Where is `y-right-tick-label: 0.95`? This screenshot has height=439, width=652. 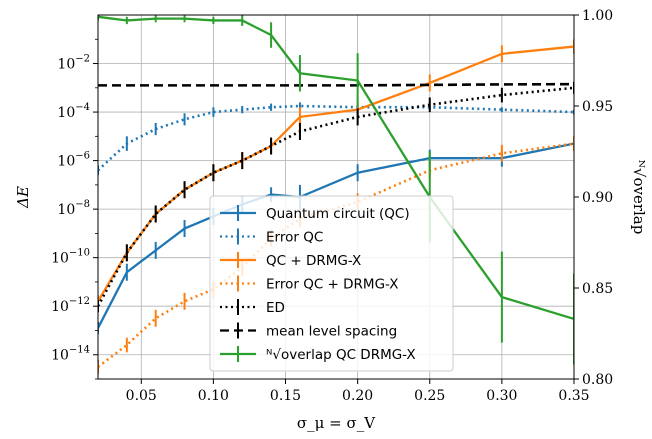
y-right-tick-label: 0.95 is located at coordinates (597, 107).